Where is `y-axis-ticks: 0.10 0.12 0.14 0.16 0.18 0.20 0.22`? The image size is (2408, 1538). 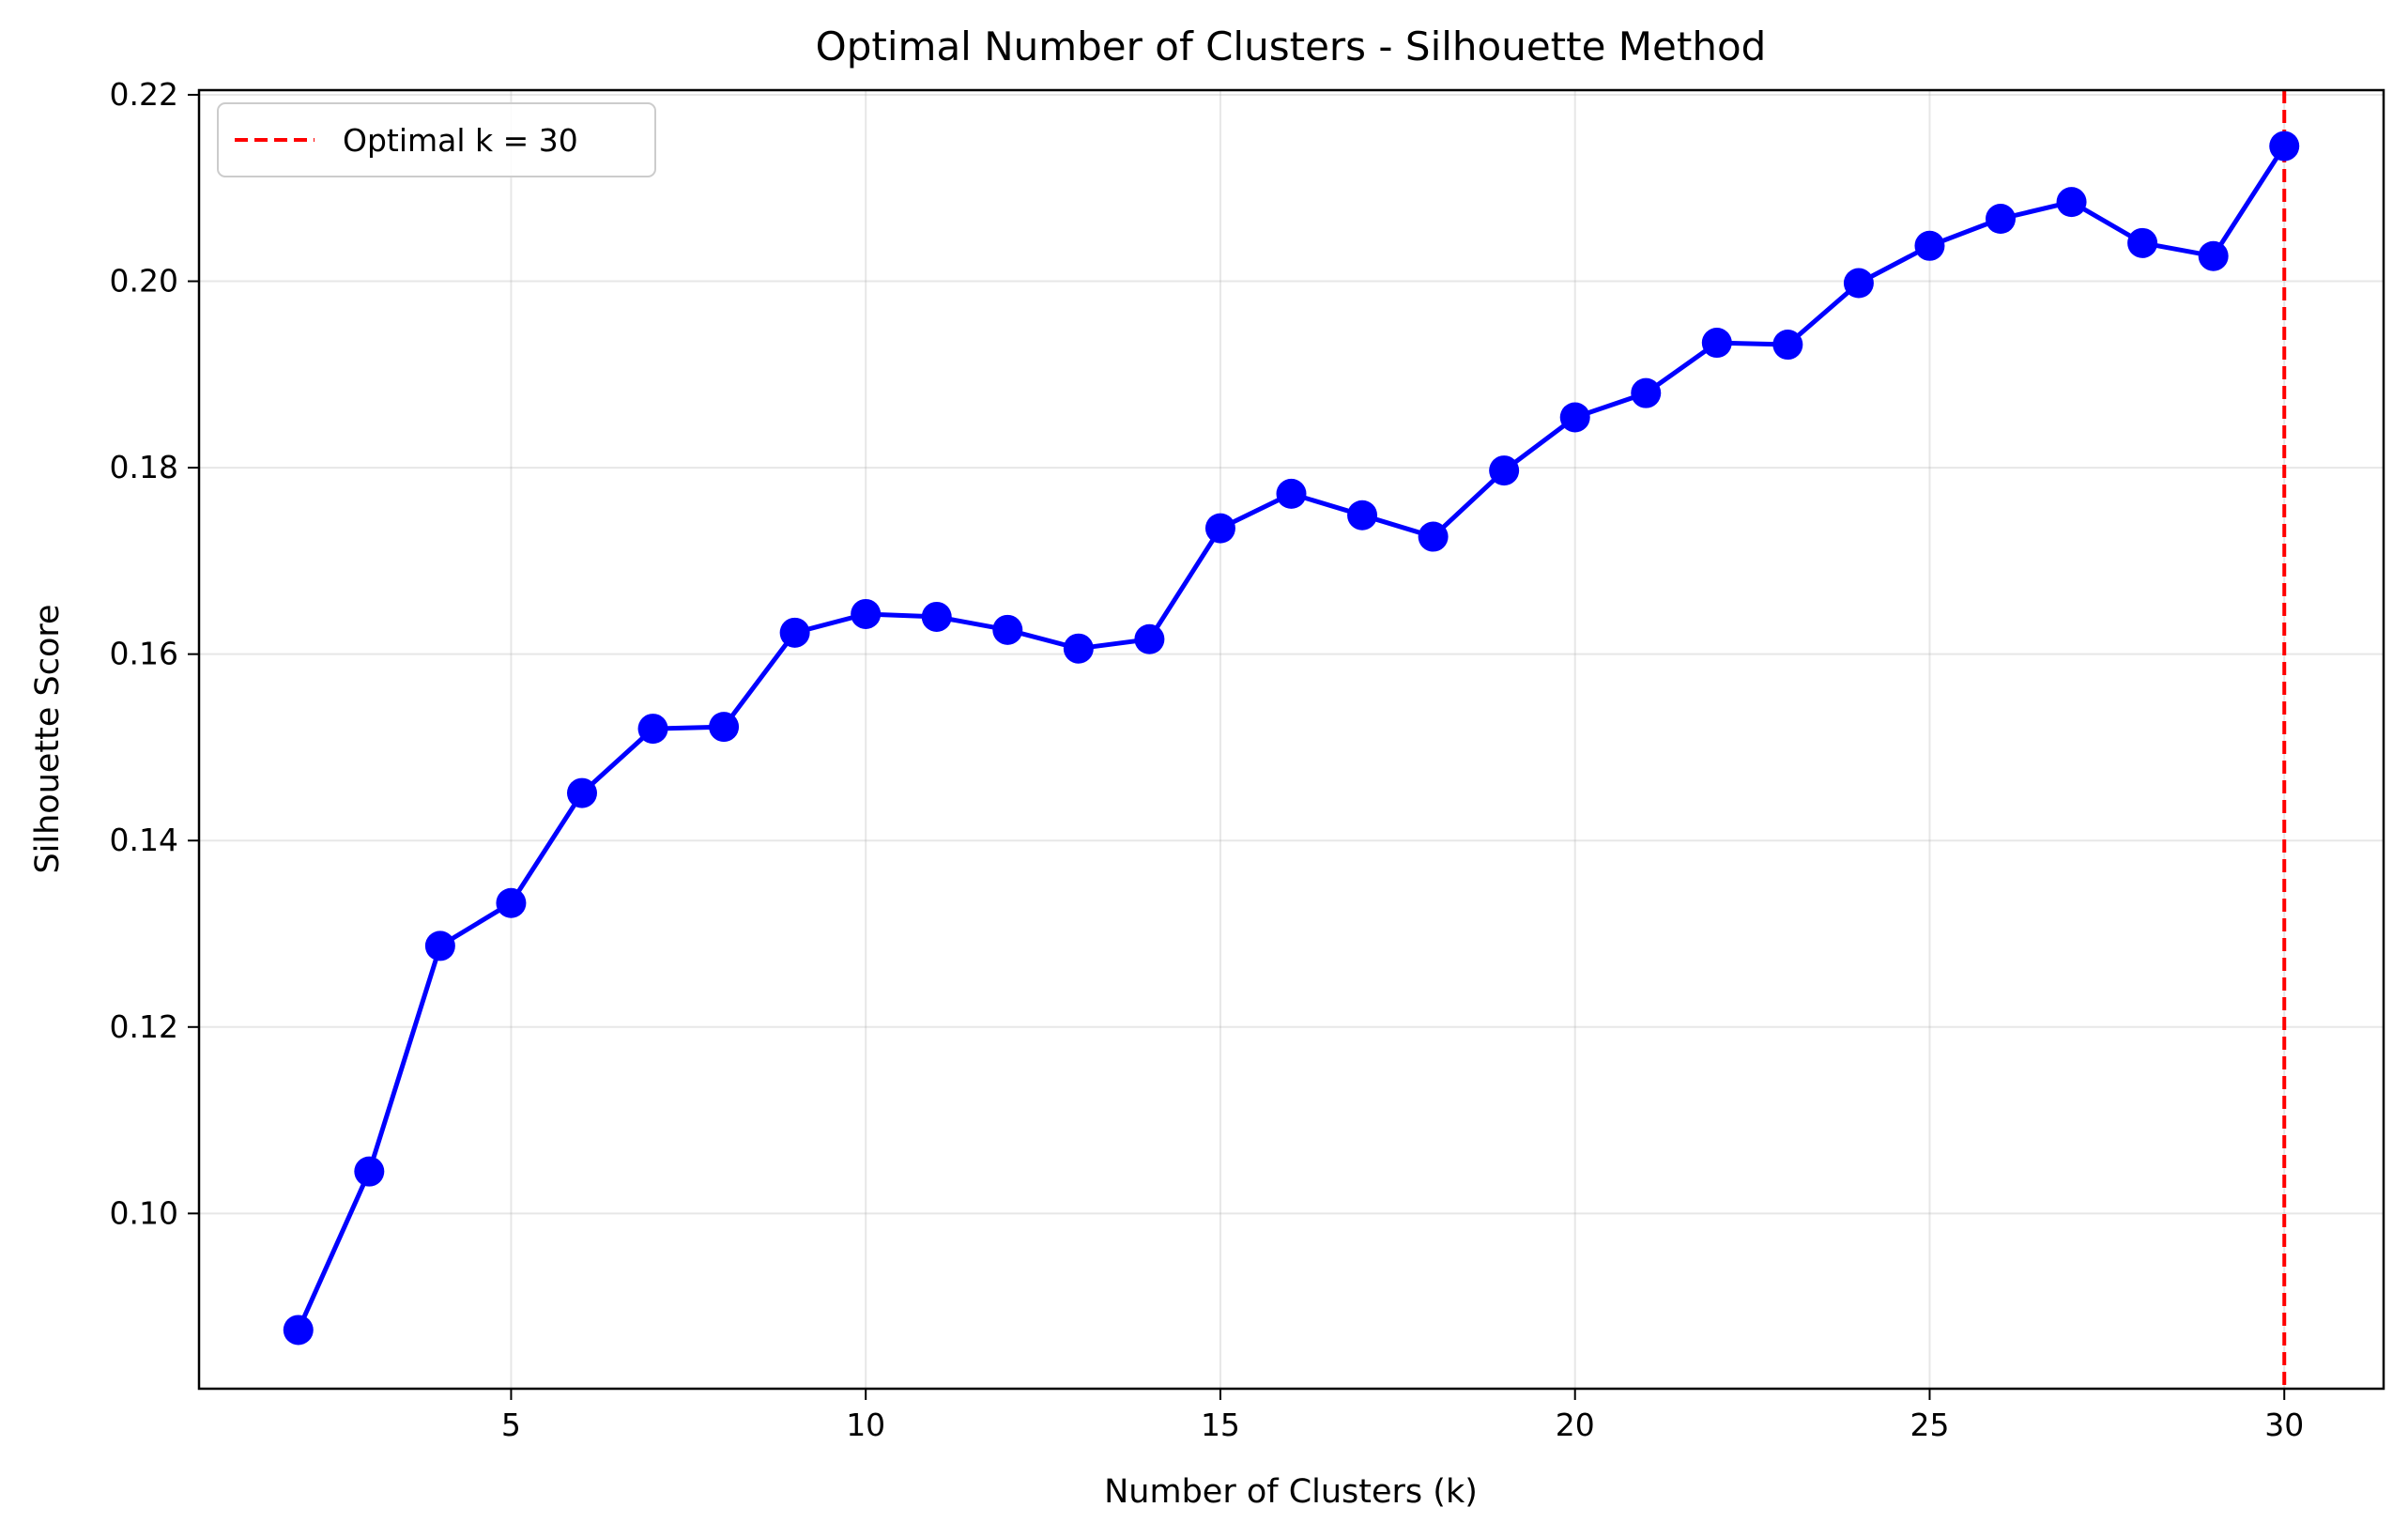
y-axis-ticks: 0.10 0.12 0.14 0.16 0.18 0.20 0.22 is located at coordinates (154, 653).